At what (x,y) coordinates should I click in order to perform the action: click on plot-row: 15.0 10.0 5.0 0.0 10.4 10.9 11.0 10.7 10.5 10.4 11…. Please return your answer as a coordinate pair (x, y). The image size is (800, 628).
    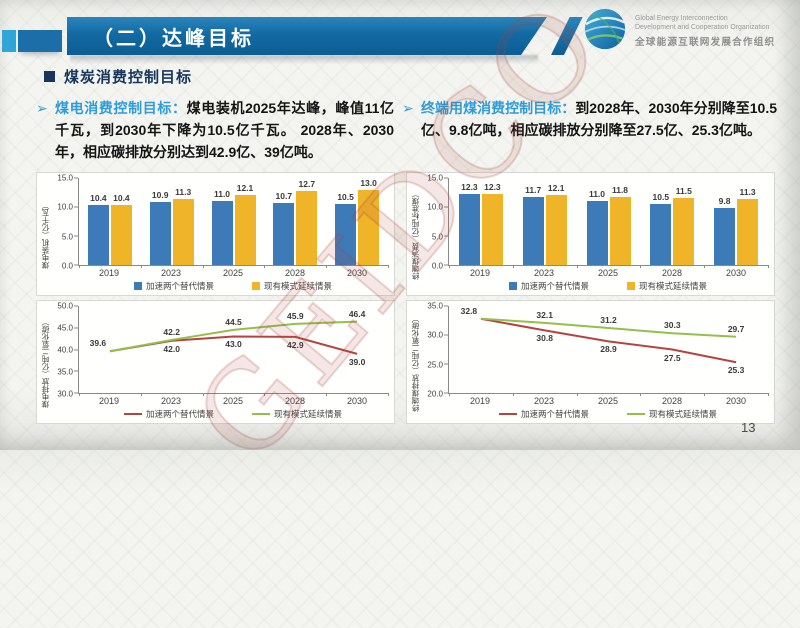
    Looking at the image, I should click on (220, 222).